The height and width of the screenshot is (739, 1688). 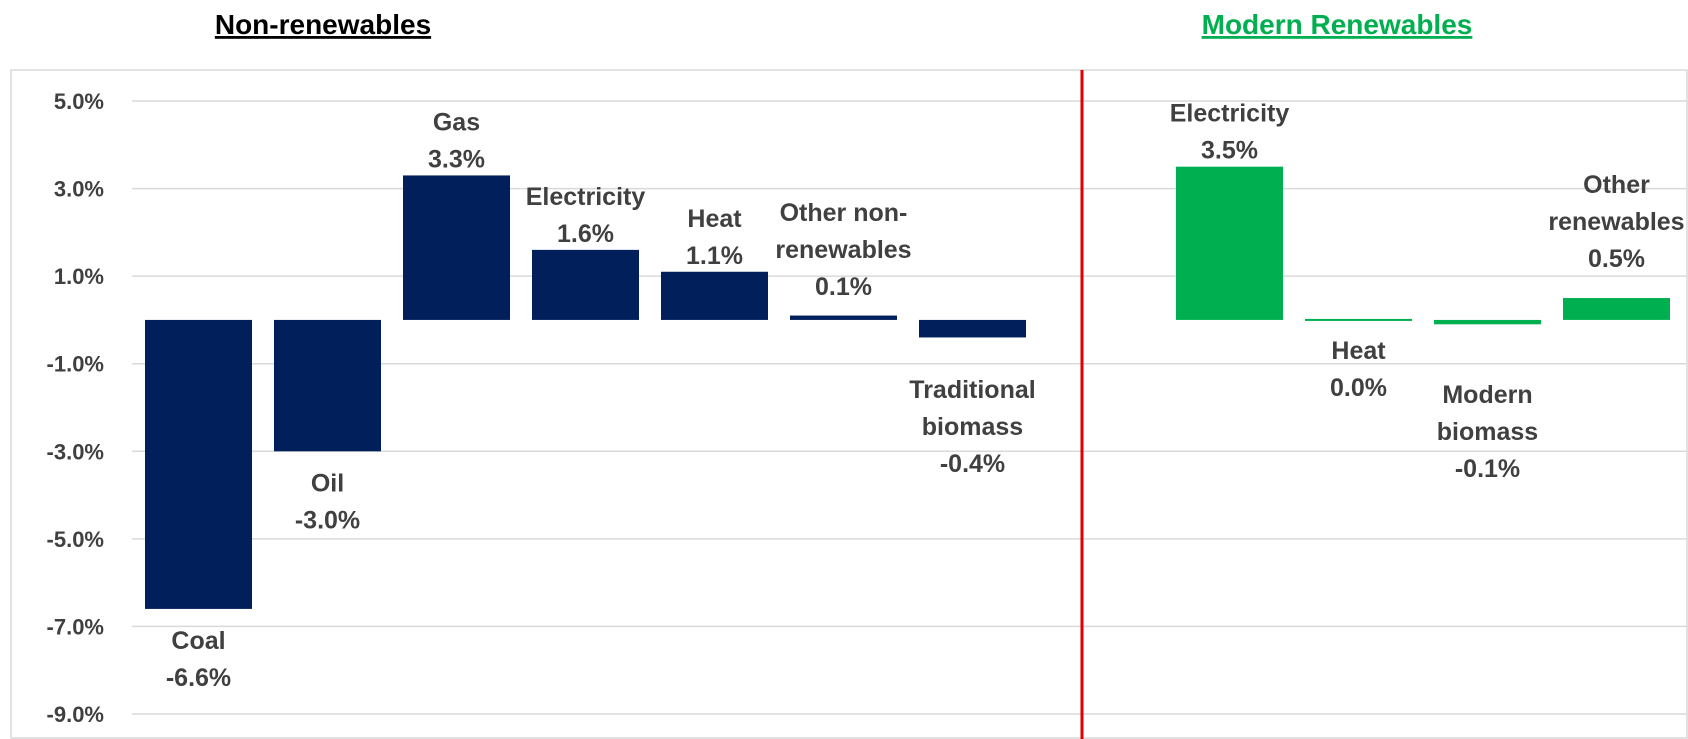 I want to click on data-label: -0.1%, so click(x=1487, y=469).